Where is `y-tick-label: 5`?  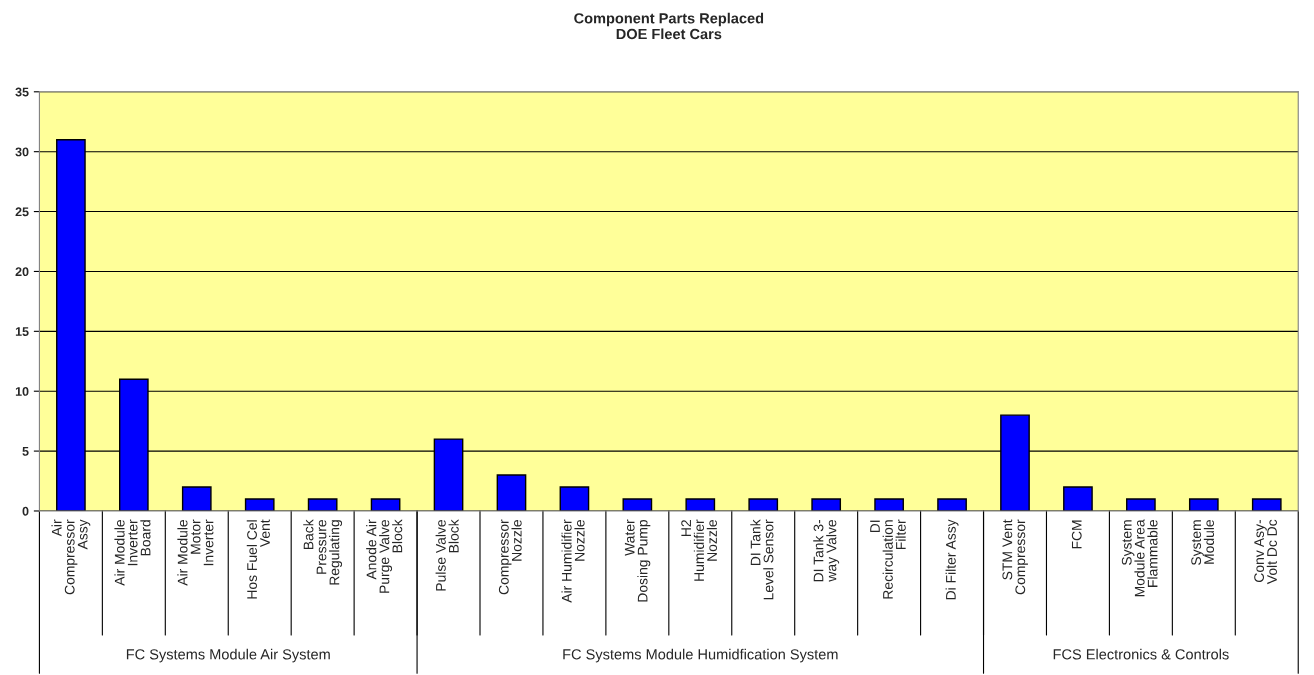 y-tick-label: 5 is located at coordinates (25, 451).